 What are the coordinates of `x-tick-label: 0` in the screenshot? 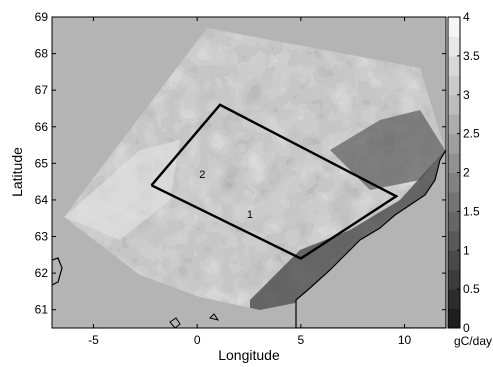 It's located at (197, 340).